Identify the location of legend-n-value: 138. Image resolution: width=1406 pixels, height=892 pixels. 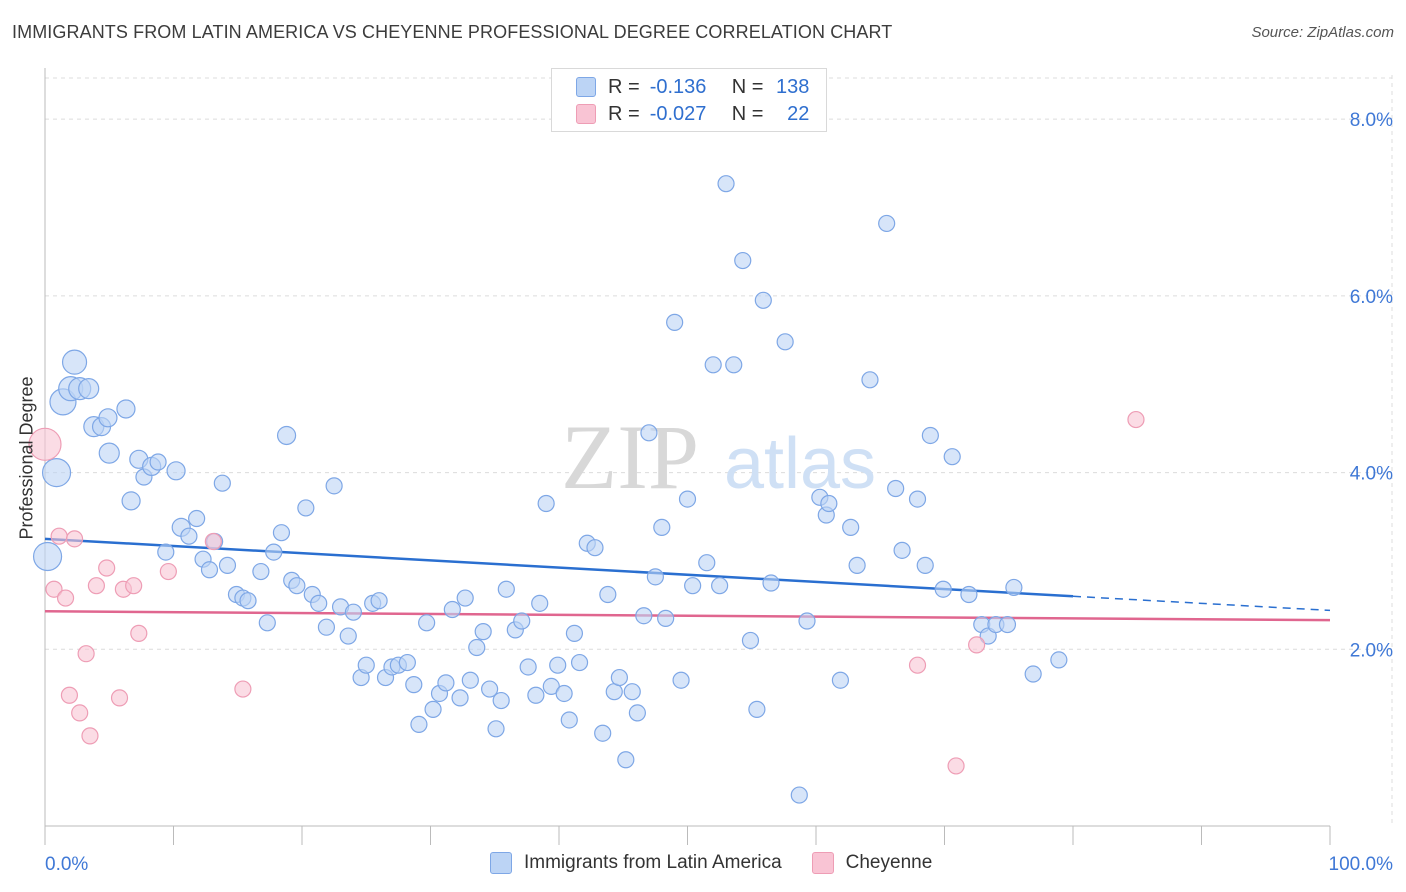
(793, 86).